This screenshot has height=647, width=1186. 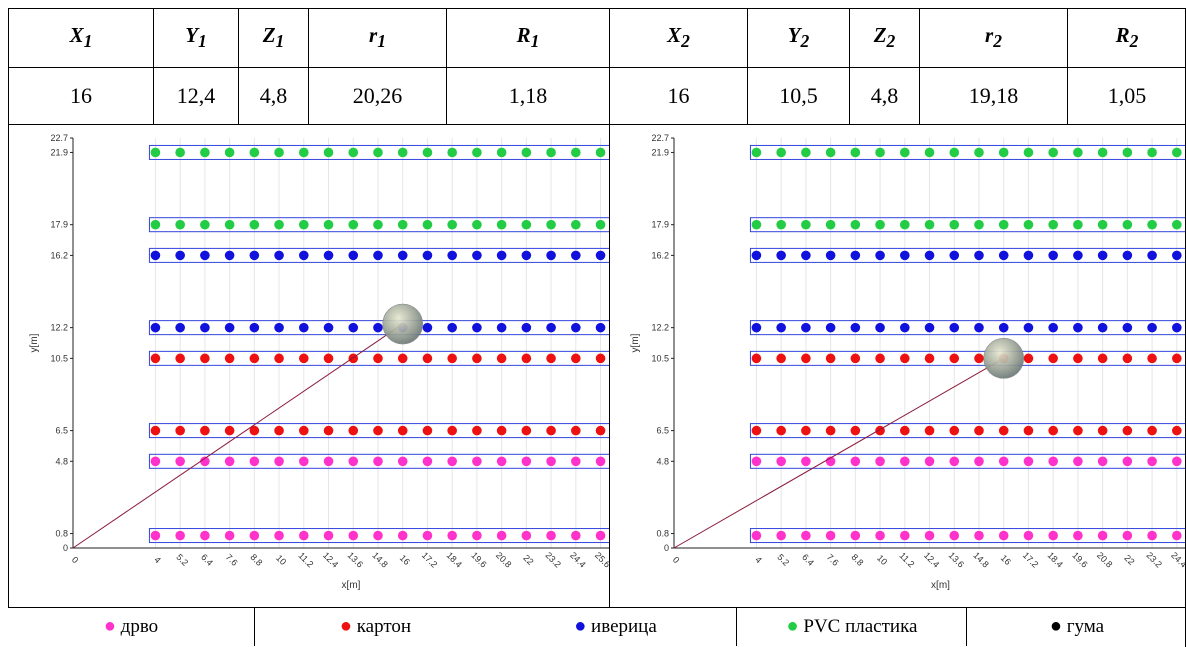 What do you see at coordinates (207, 560) in the screenshot?
I see `c1-x-tick-label-3: 6.4` at bounding box center [207, 560].